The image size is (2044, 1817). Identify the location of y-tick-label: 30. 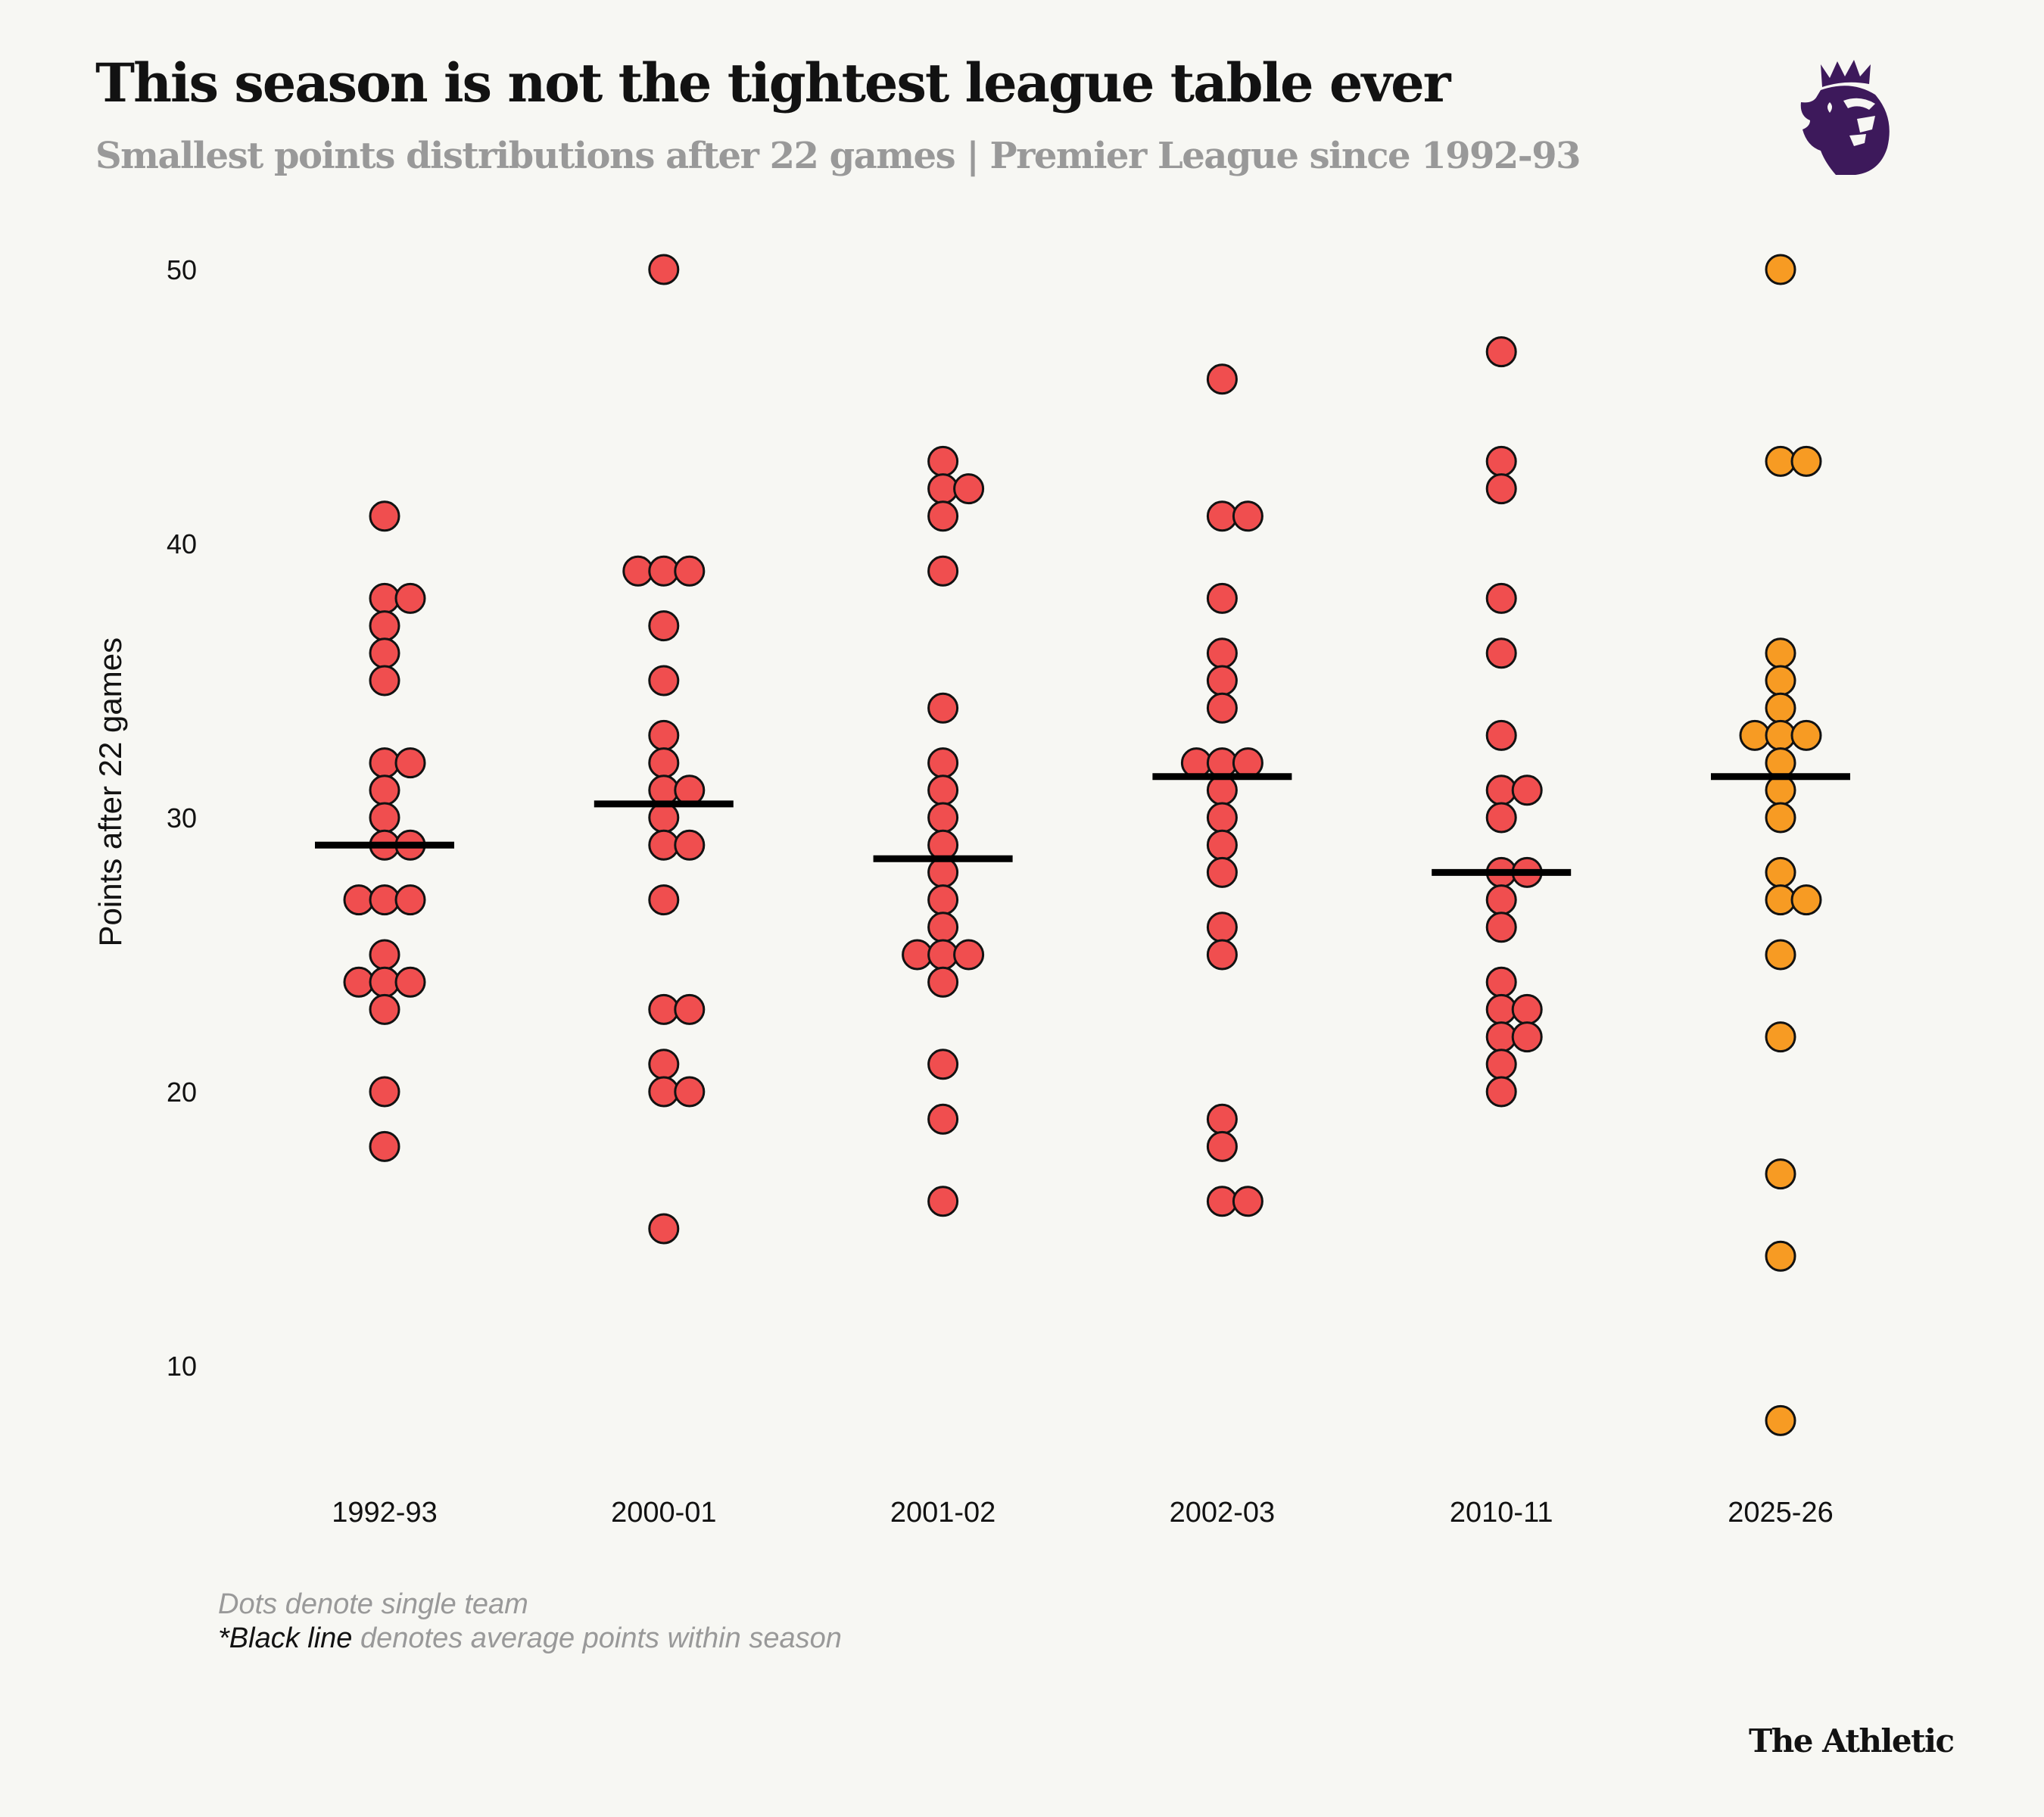
(182, 818).